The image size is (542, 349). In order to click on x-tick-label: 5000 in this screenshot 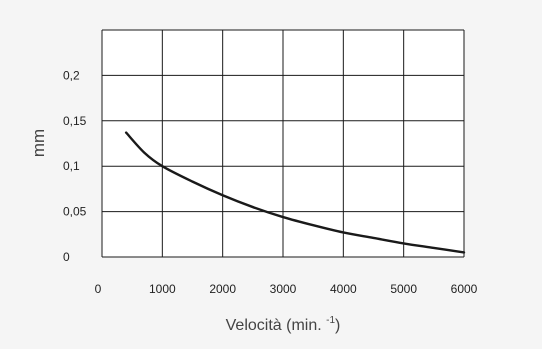, I will do `click(403, 289)`.